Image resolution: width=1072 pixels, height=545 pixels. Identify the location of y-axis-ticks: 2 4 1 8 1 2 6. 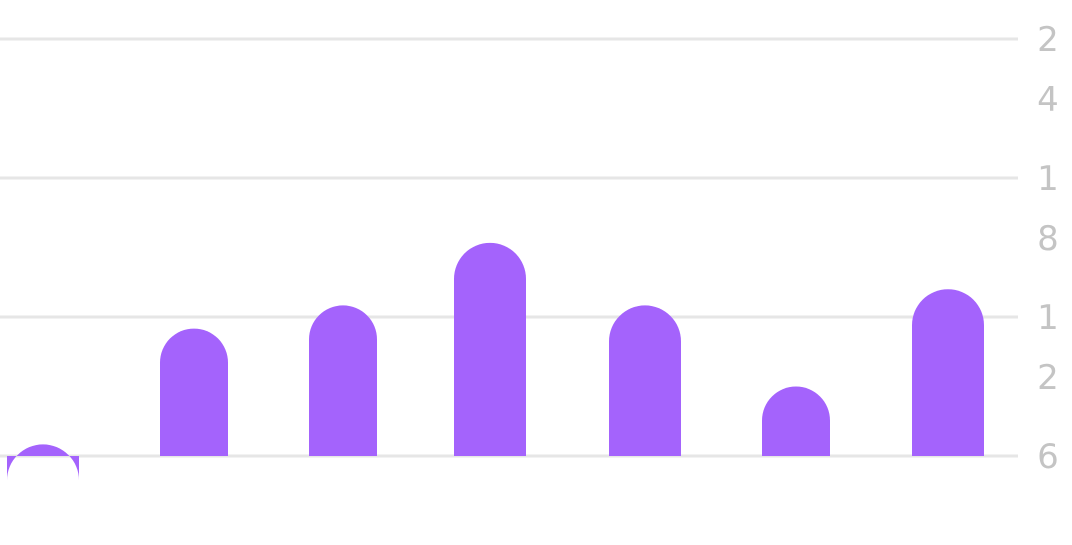
(1048, 248).